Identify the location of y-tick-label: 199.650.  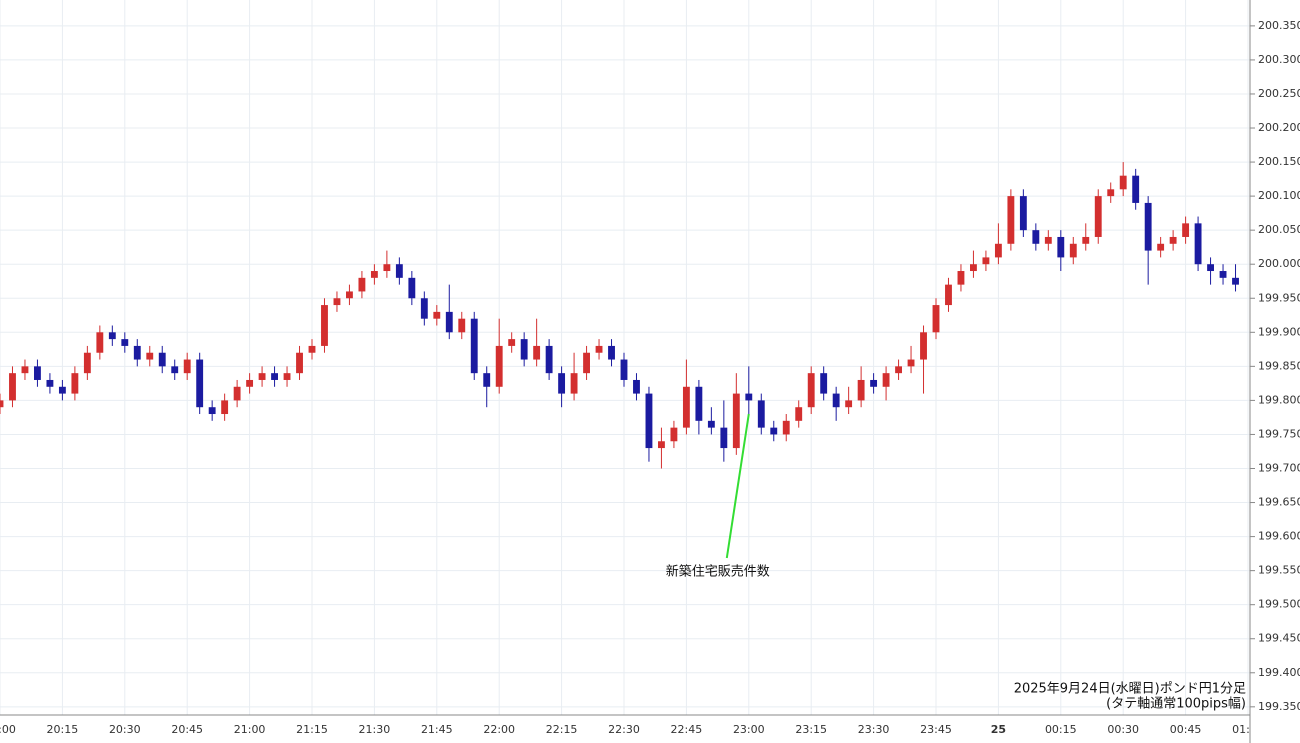
(1279, 502).